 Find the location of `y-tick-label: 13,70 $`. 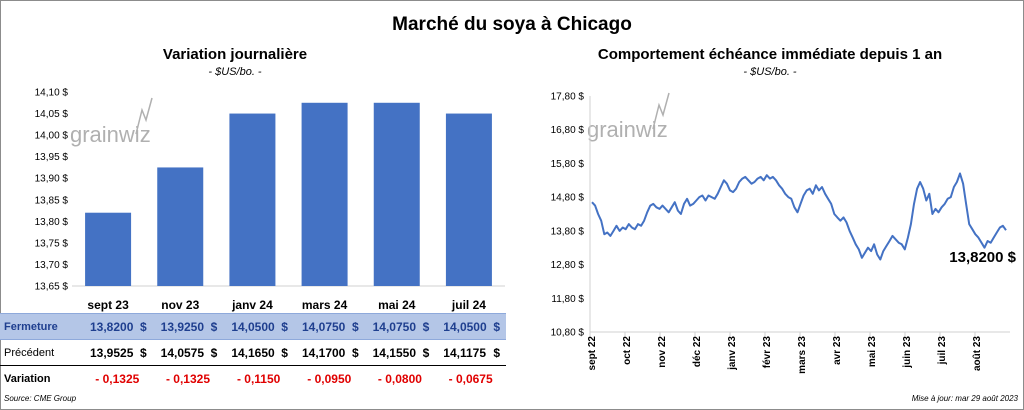

y-tick-label: 13,70 $ is located at coordinates (52, 265).